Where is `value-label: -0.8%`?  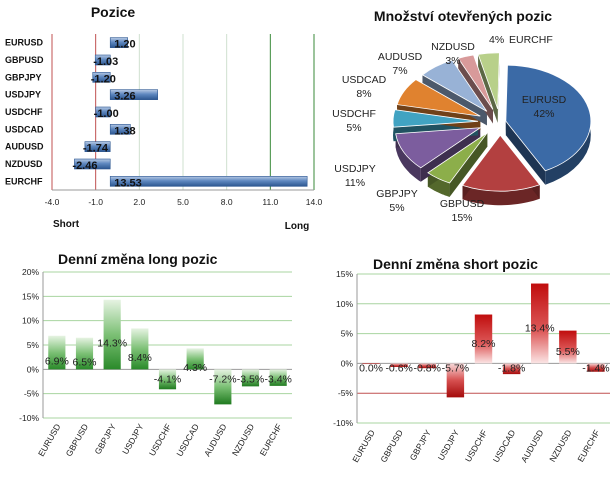 value-label: -0.8% is located at coordinates (427, 368).